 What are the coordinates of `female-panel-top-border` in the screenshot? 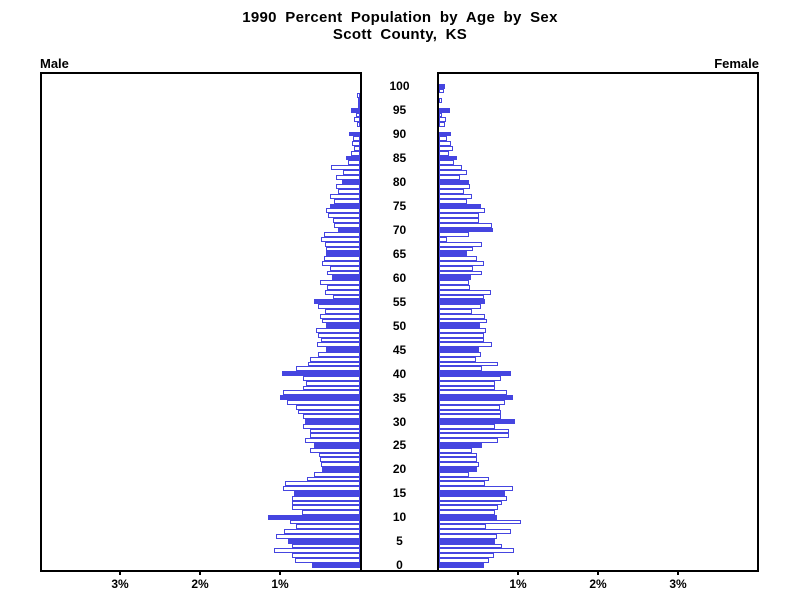 It's located at (598, 73).